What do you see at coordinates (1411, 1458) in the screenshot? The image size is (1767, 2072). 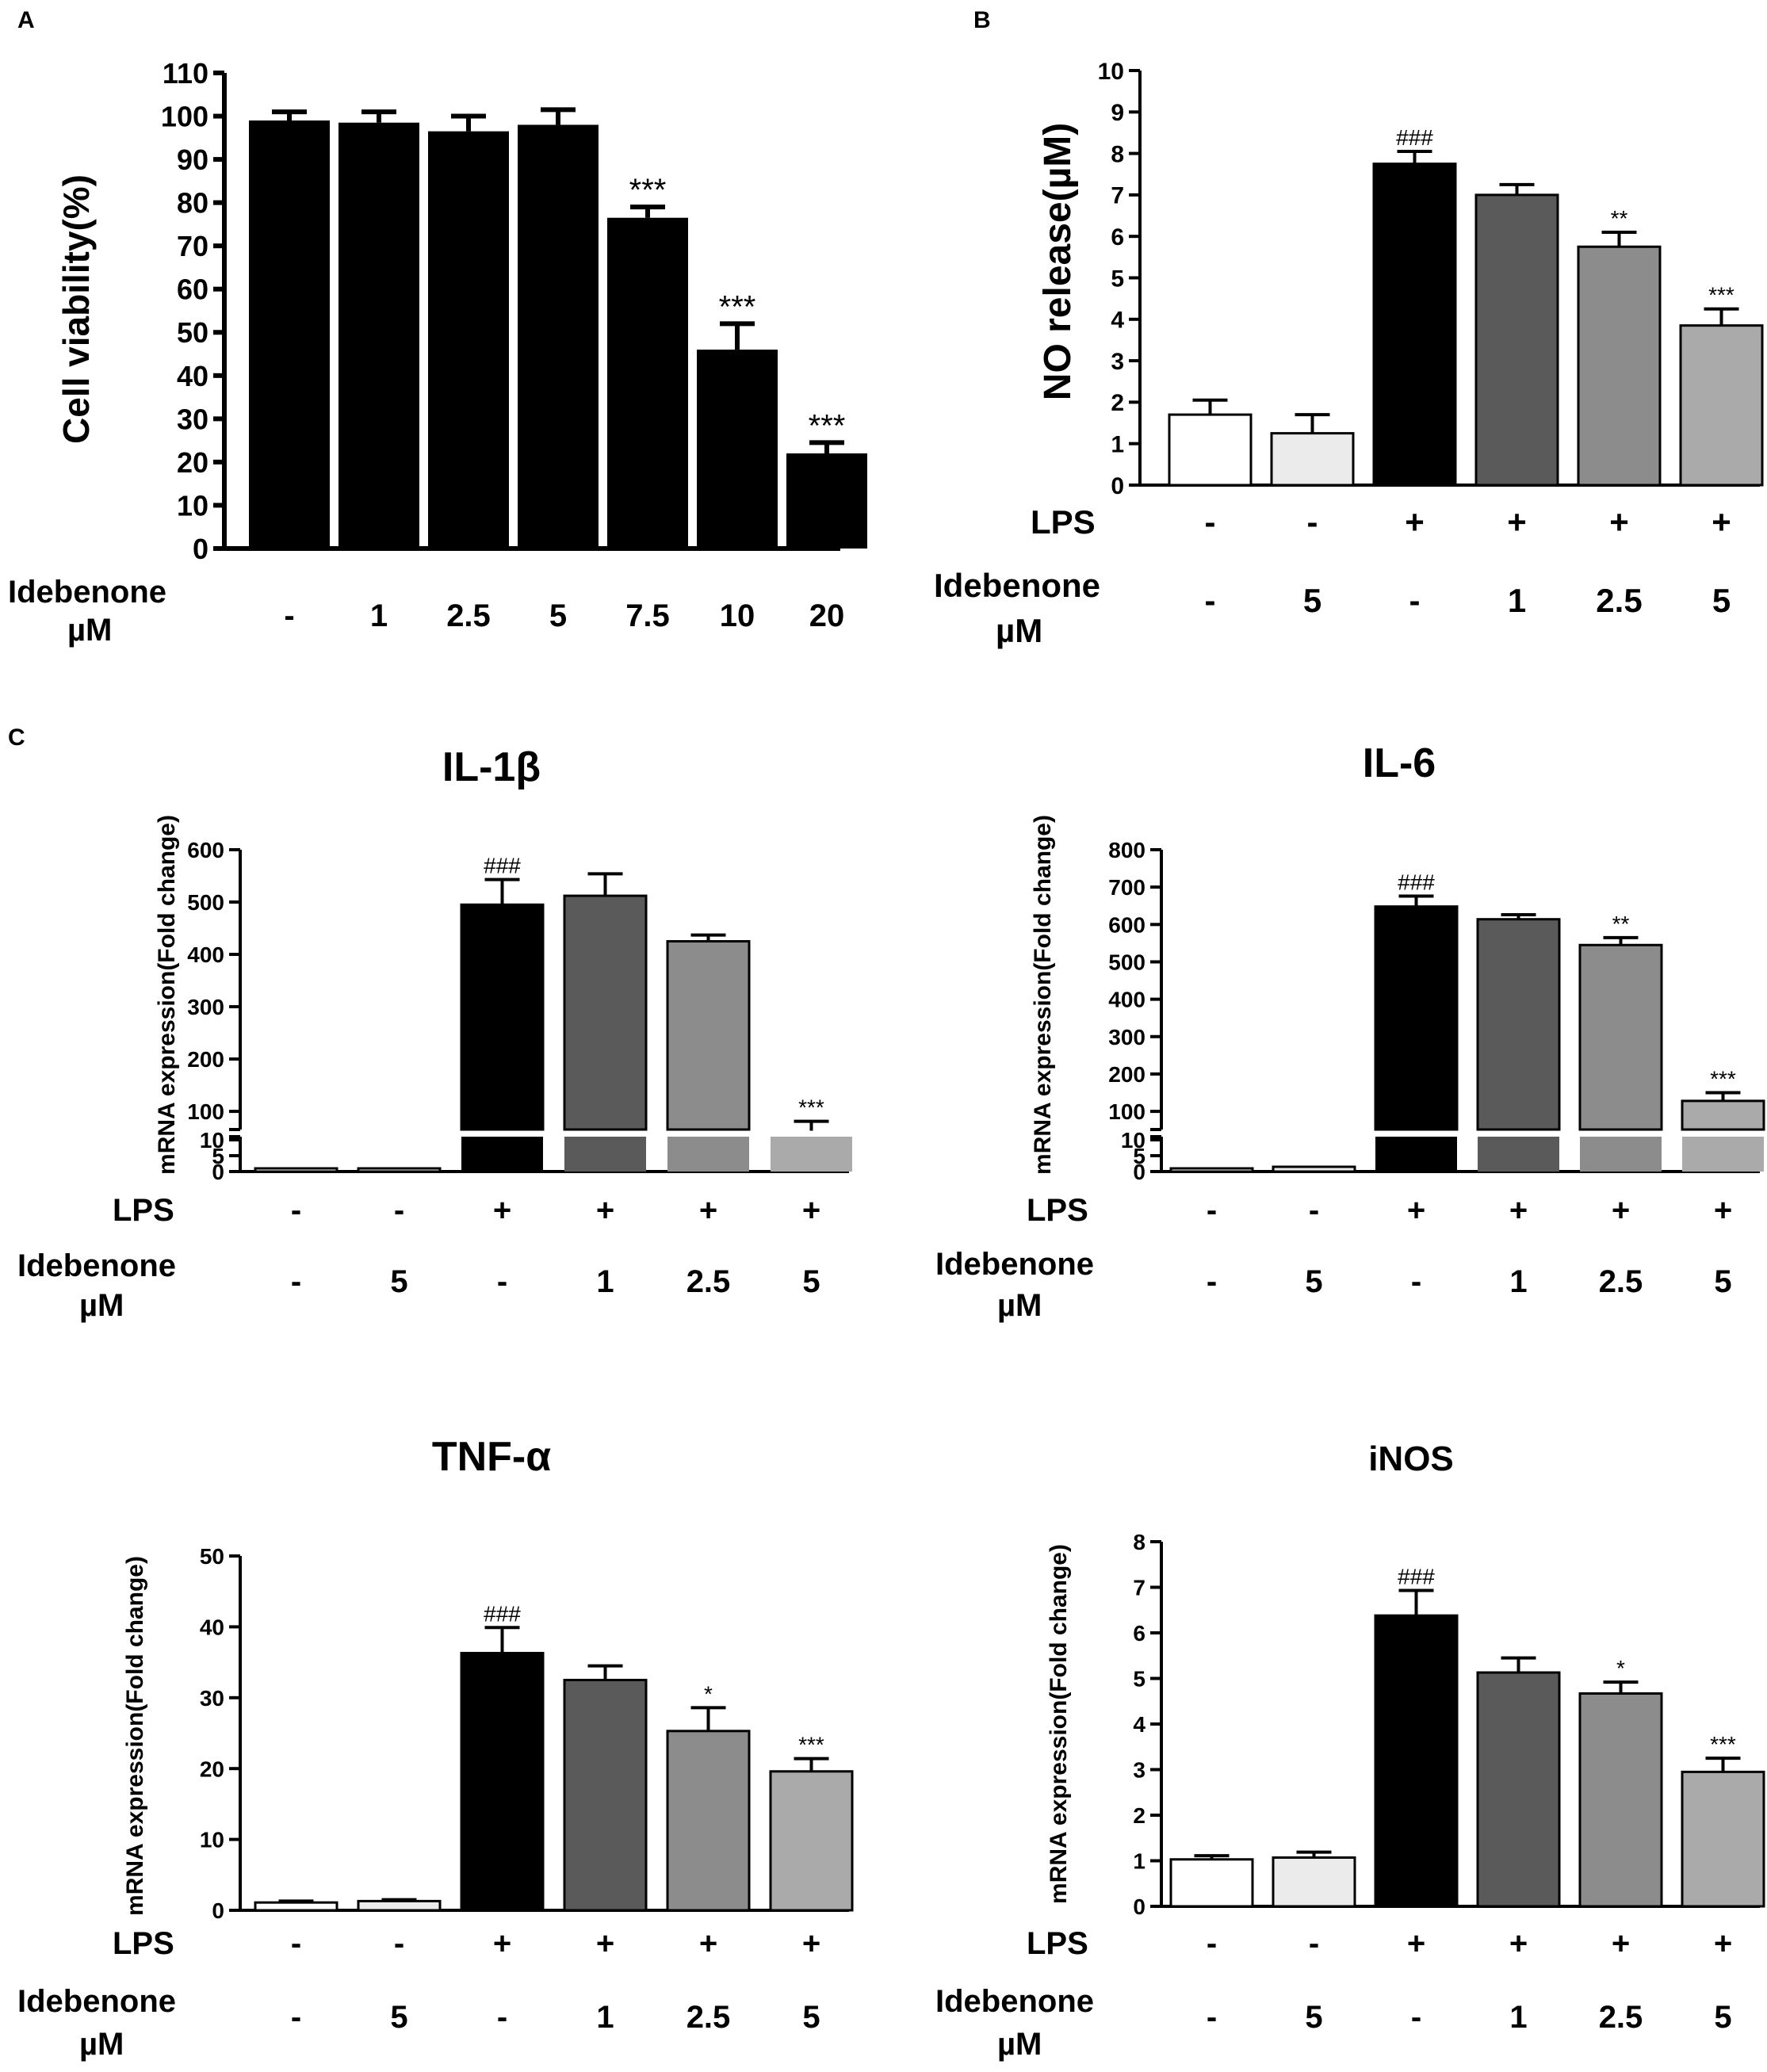 I see `chart-title: iNOS` at bounding box center [1411, 1458].